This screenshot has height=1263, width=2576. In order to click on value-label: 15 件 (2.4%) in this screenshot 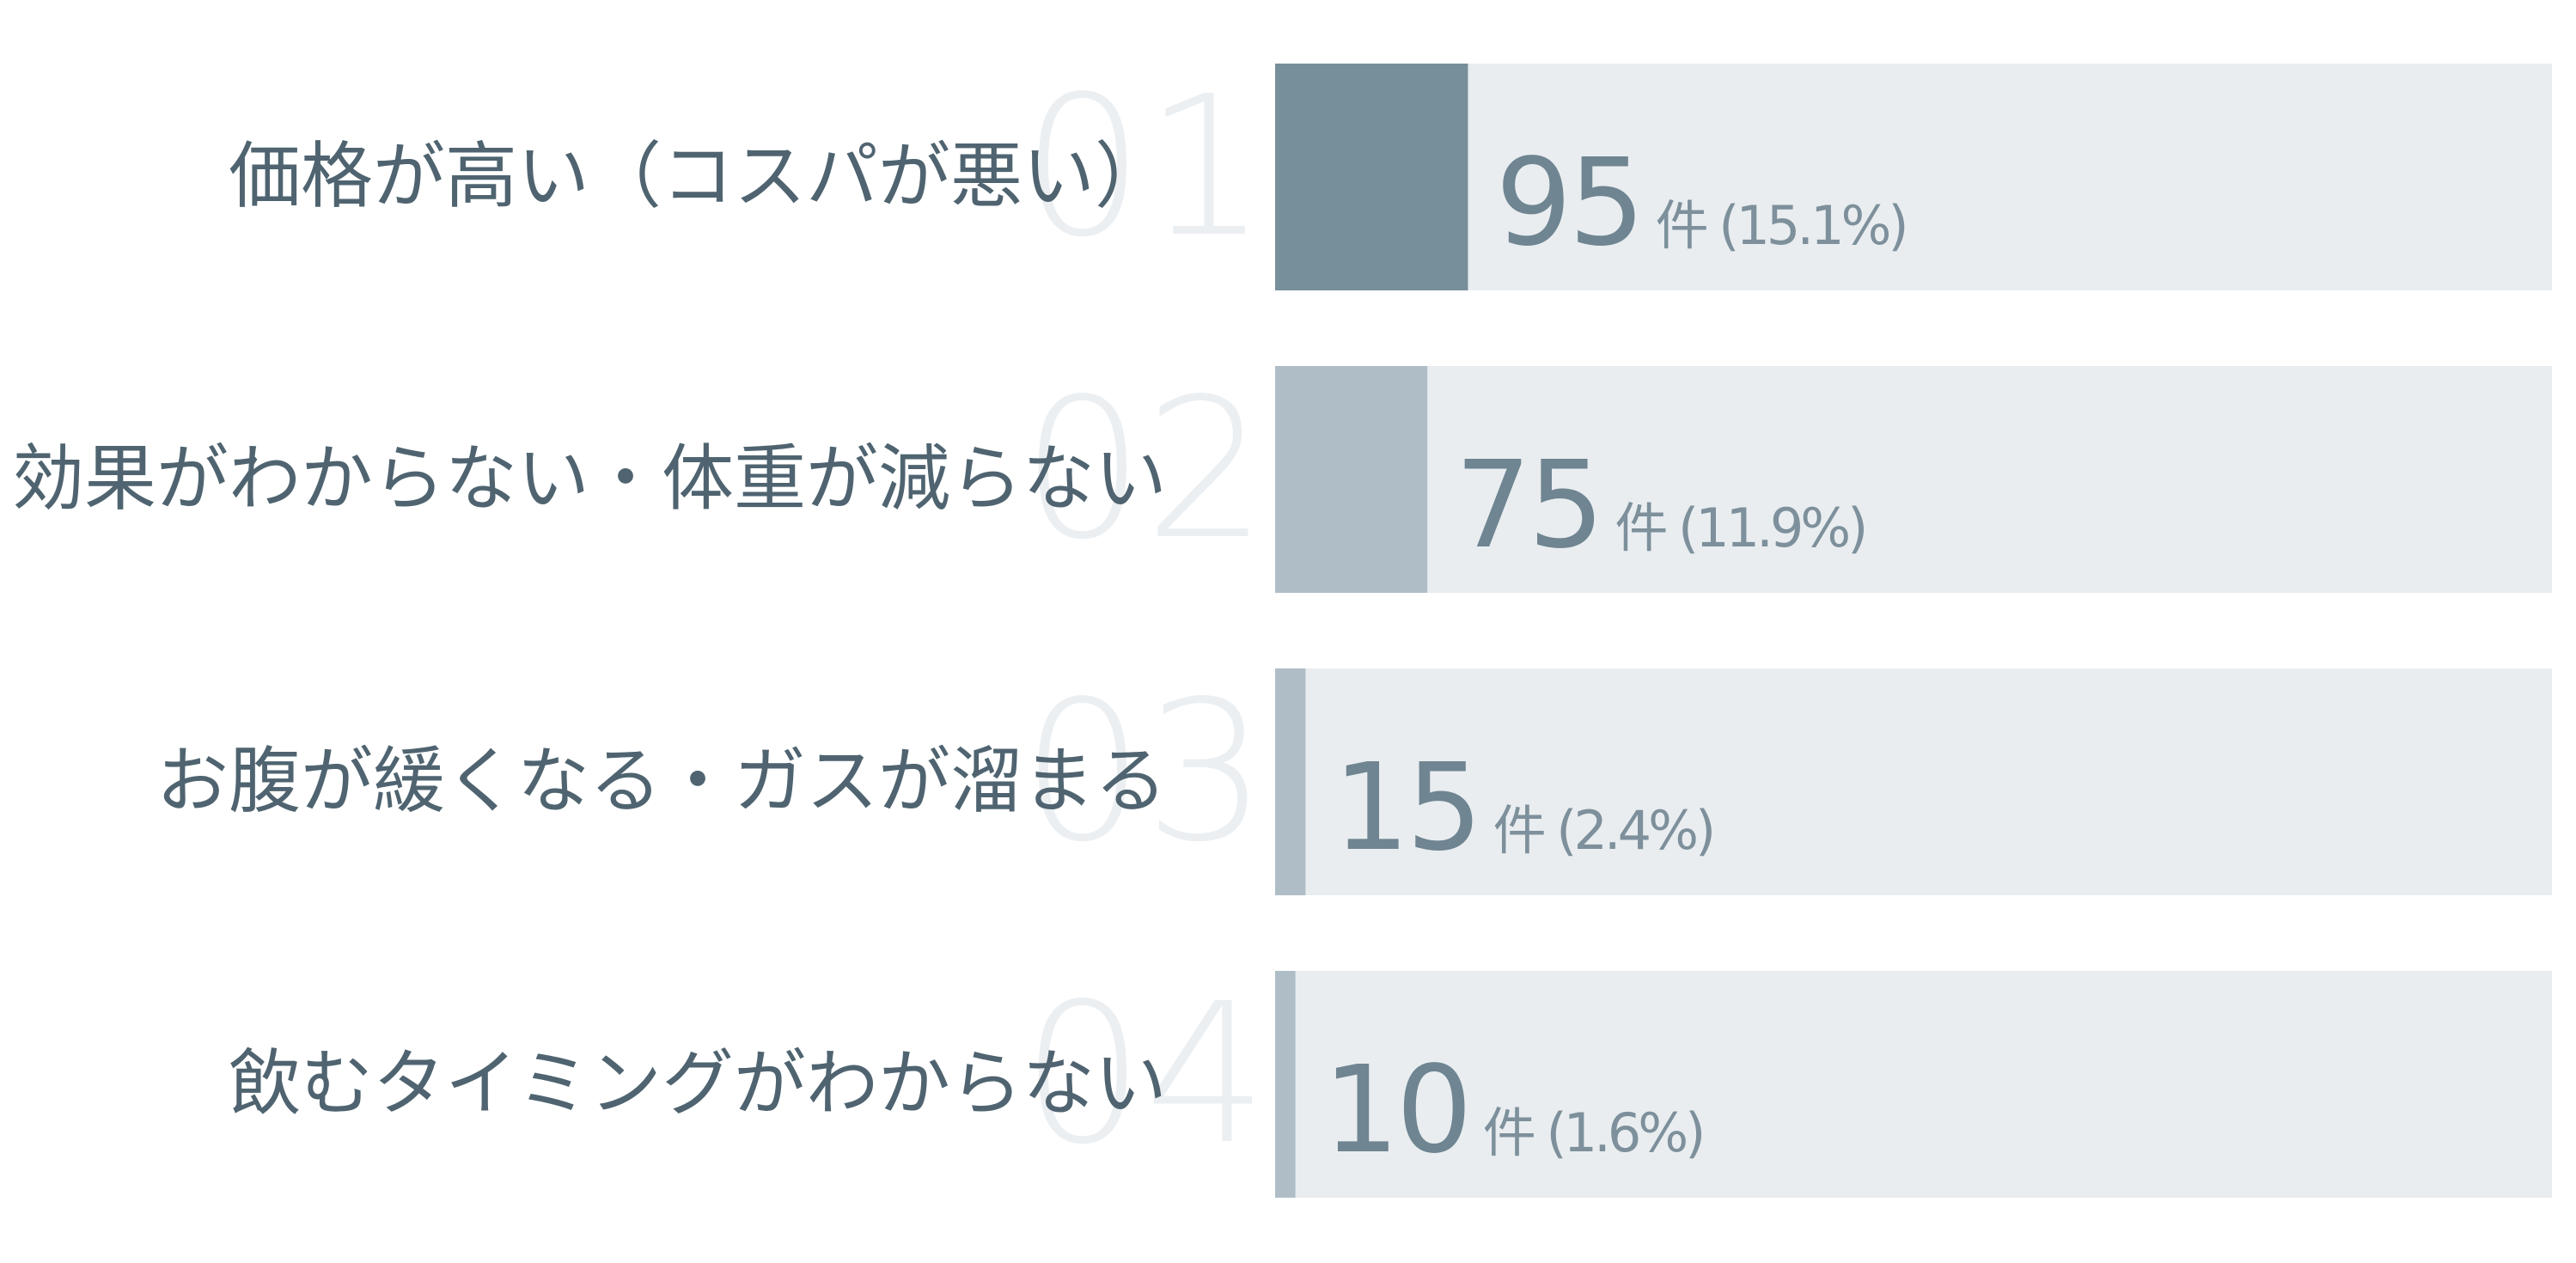, I will do `click(1522, 808)`.